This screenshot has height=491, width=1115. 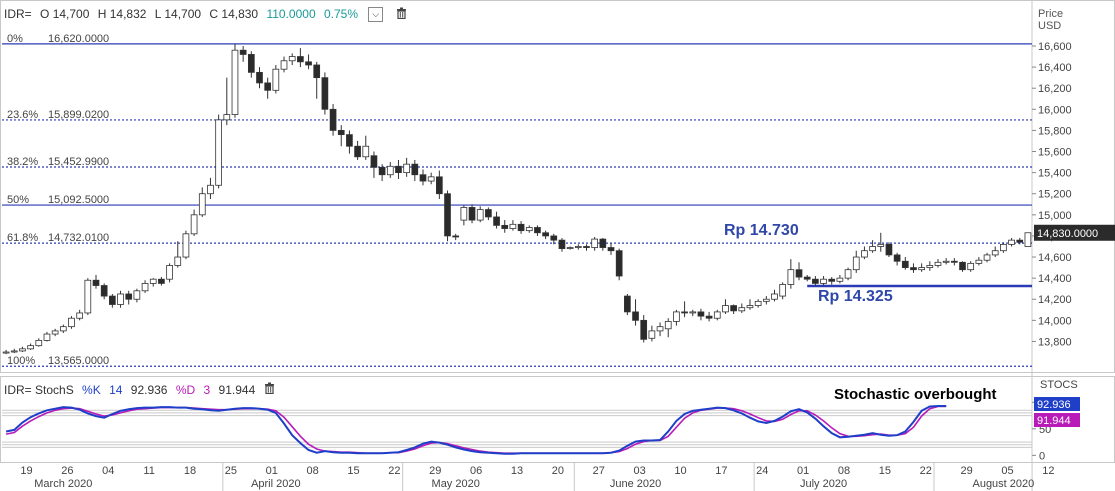 I want to click on month-label: March 2020, so click(x=63, y=484).